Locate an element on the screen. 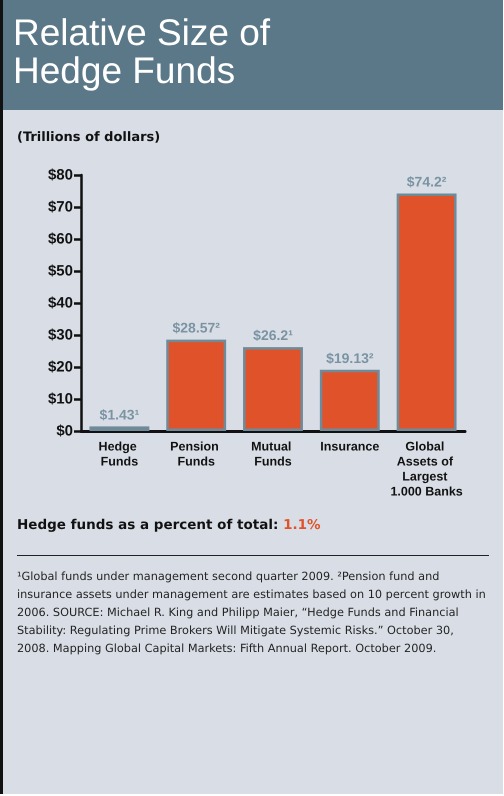 Image resolution: width=504 pixels, height=796 pixels. data-label: $74.2² is located at coordinates (426, 182).